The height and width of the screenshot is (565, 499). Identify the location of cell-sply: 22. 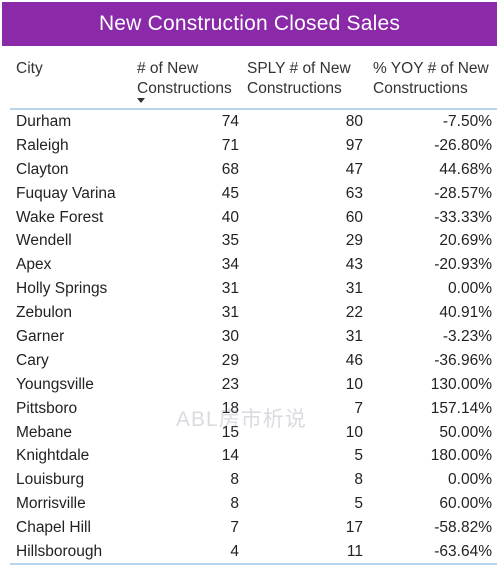
(354, 313).